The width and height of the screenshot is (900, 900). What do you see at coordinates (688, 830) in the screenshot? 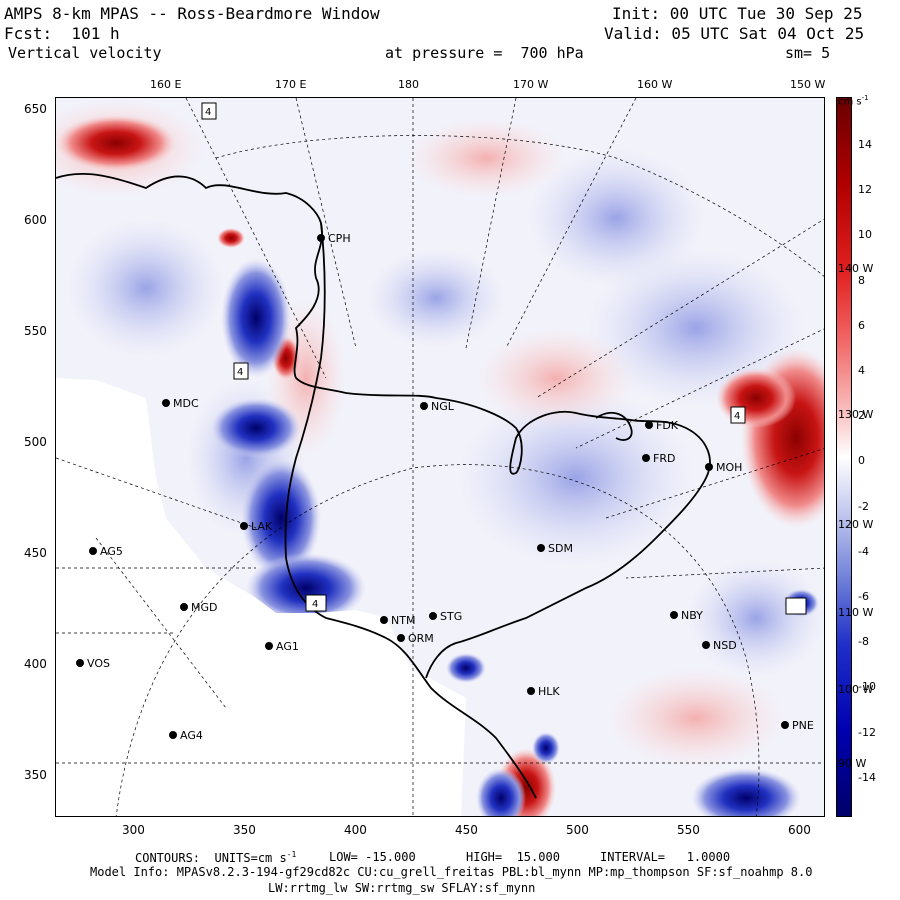
I see `x-tick-label: 550` at bounding box center [688, 830].